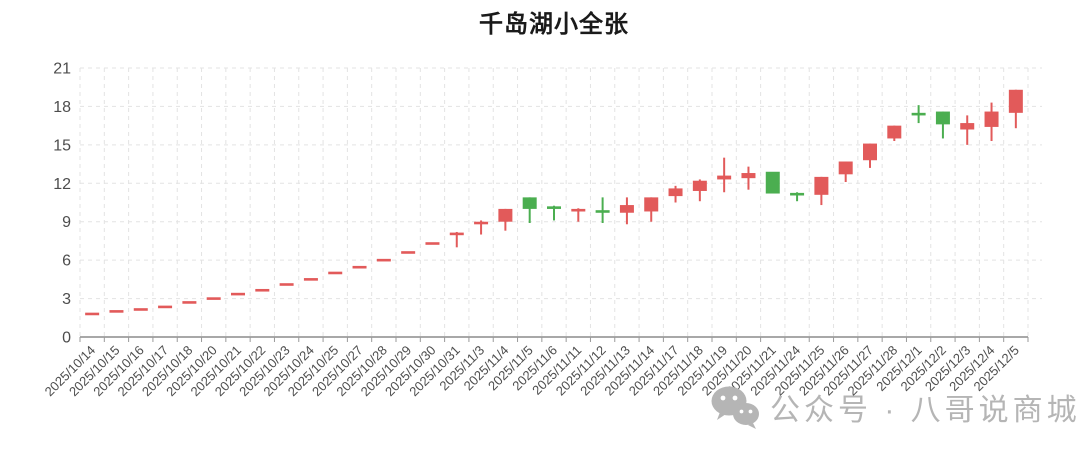 This screenshot has height=450, width=1080. Describe the element at coordinates (554, 24) in the screenshot. I see `chart-title: 千岛湖小全张` at that location.